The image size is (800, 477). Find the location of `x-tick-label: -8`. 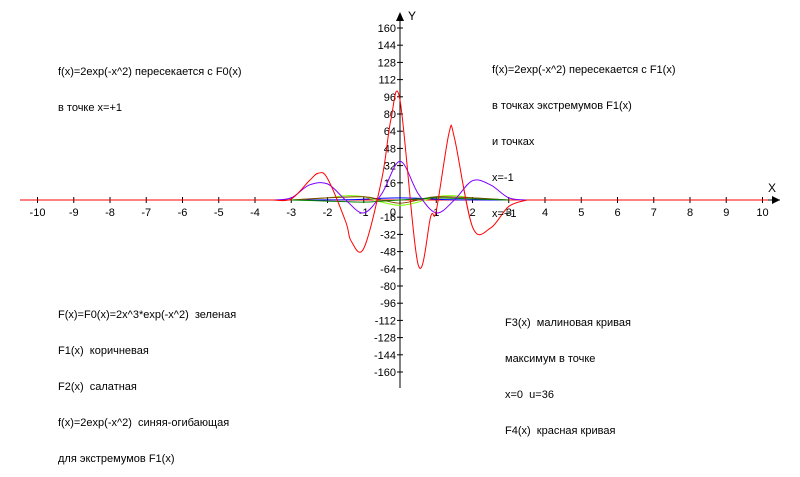

x-tick-label: -8 is located at coordinates (110, 213).